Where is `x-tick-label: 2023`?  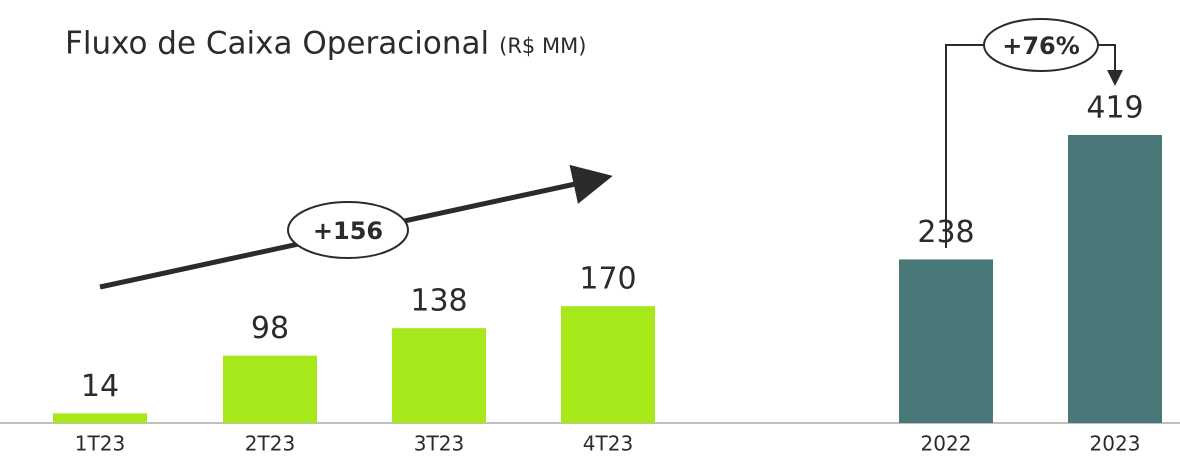 x-tick-label: 2023 is located at coordinates (1115, 444).